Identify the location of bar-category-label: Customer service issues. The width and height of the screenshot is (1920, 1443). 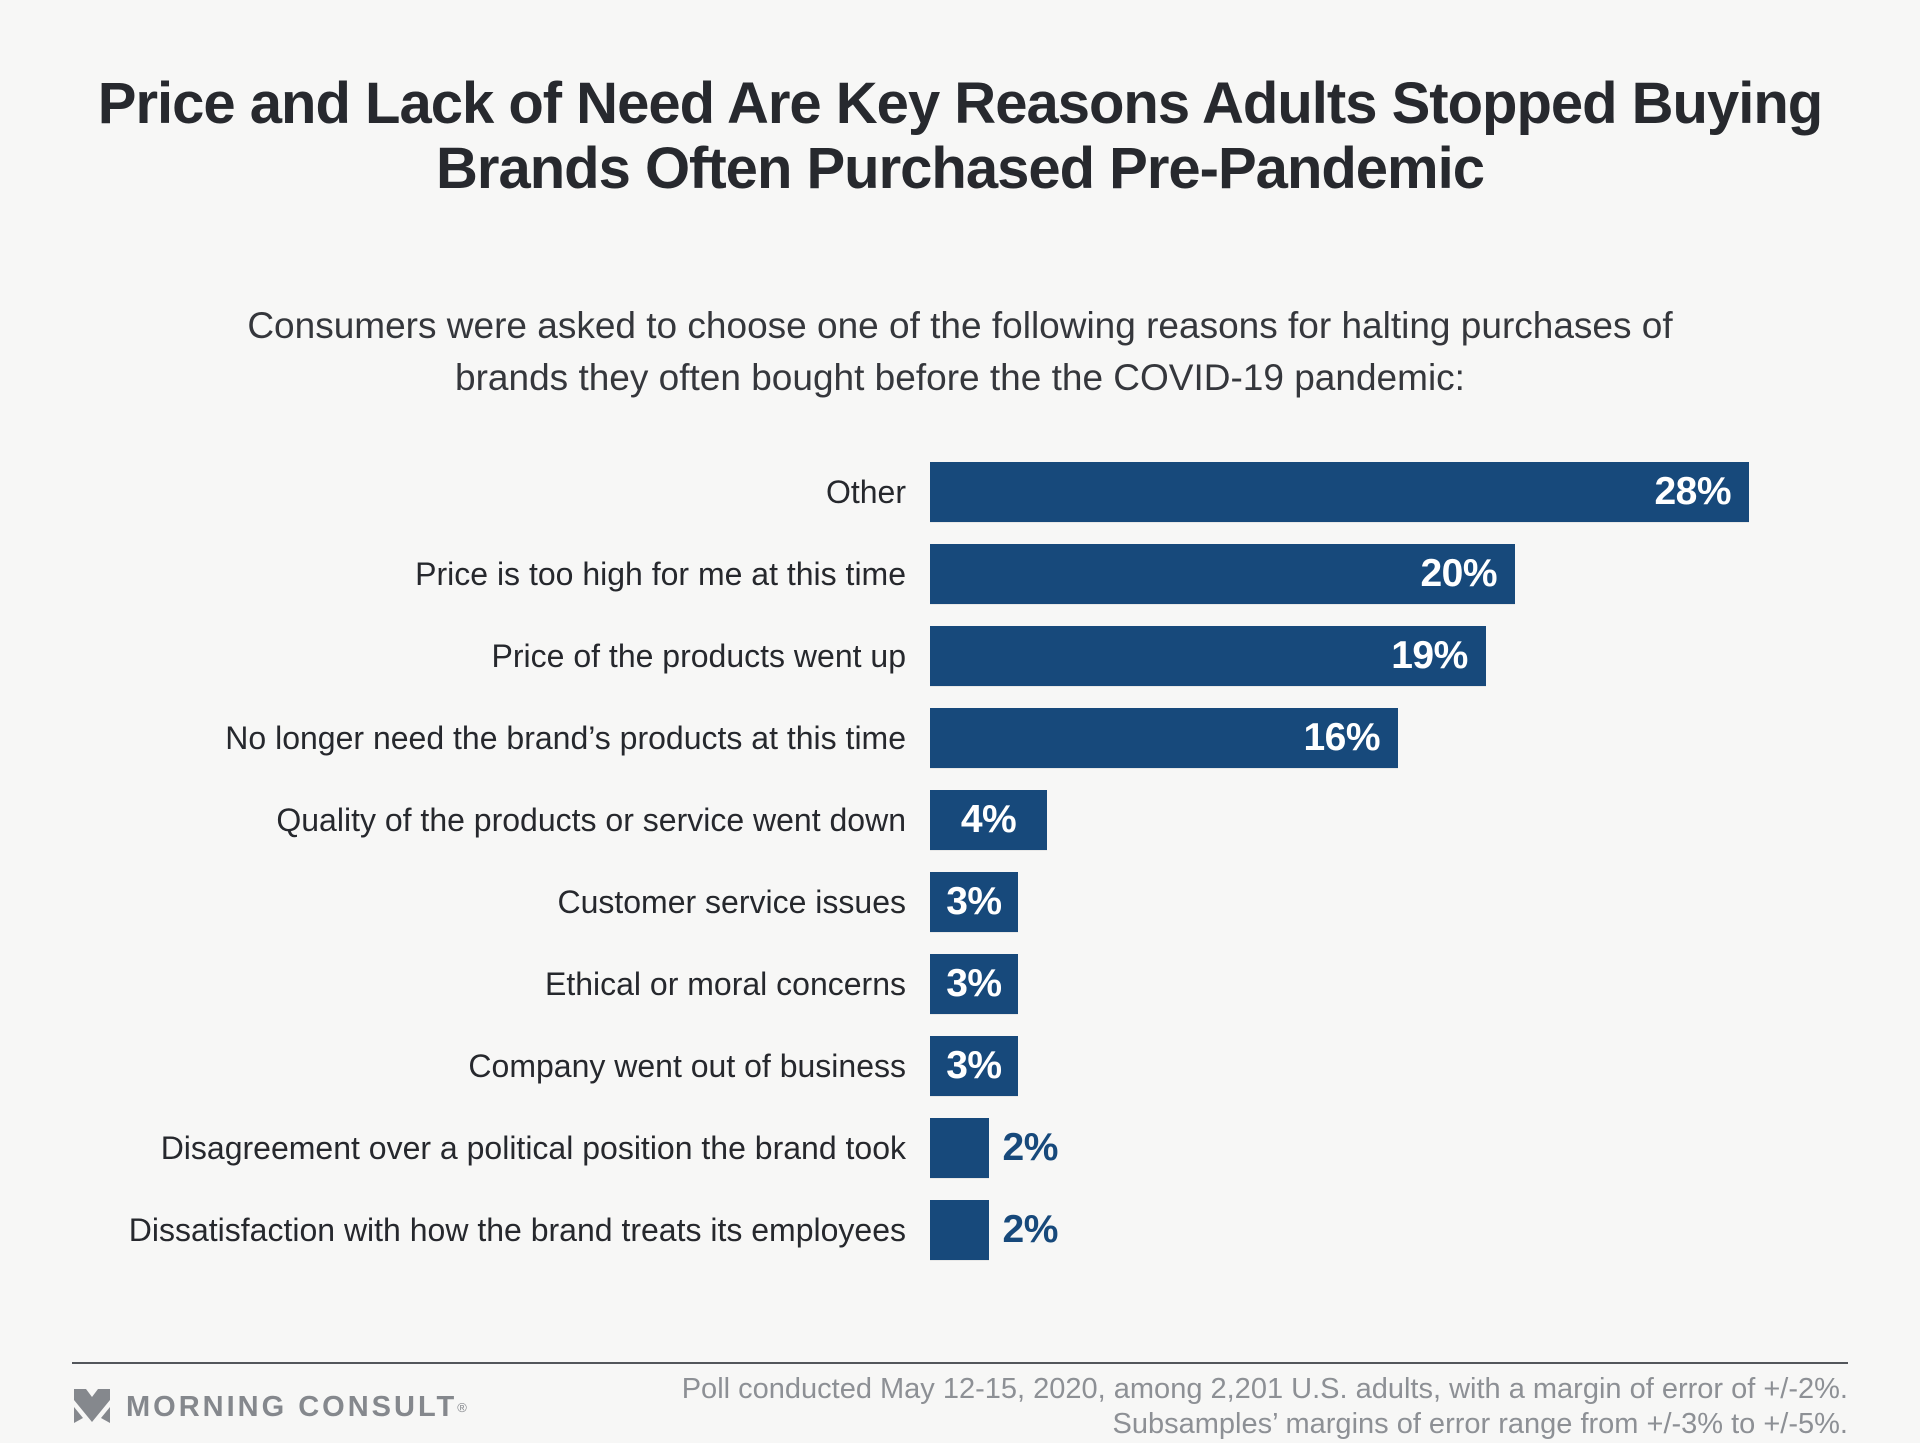
(731, 901).